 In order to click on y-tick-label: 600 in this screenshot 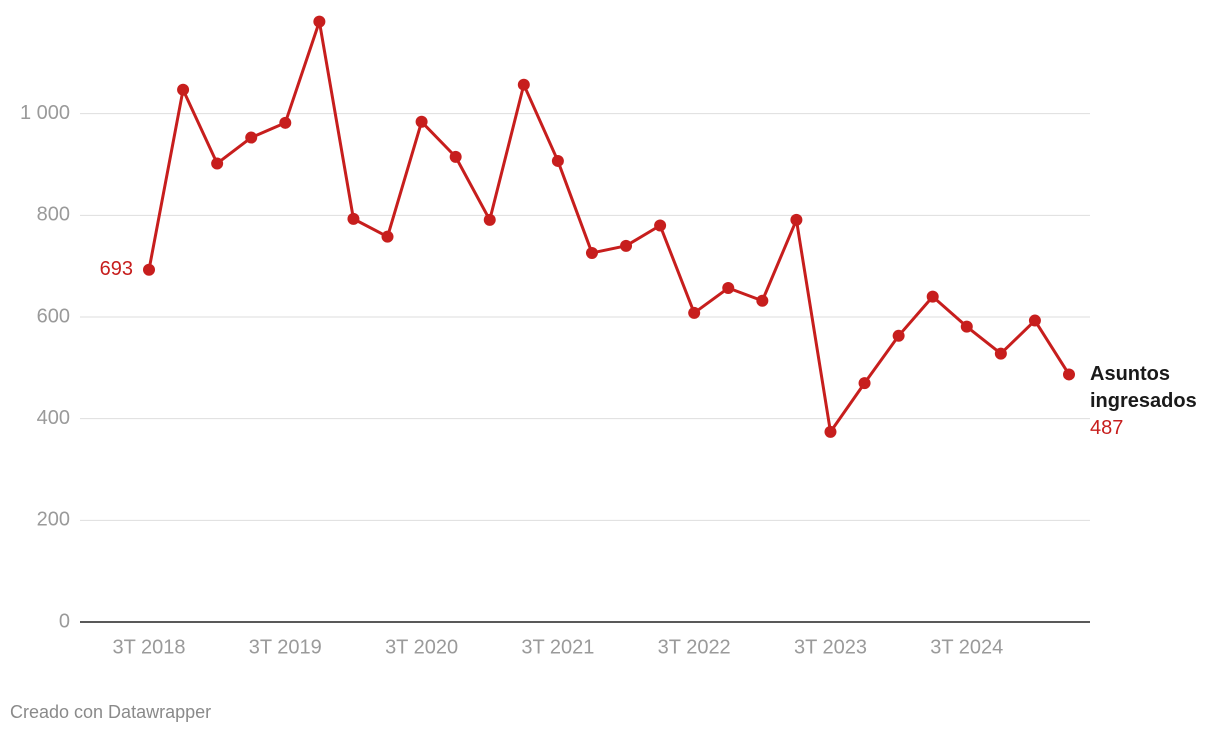, I will do `click(53, 316)`.